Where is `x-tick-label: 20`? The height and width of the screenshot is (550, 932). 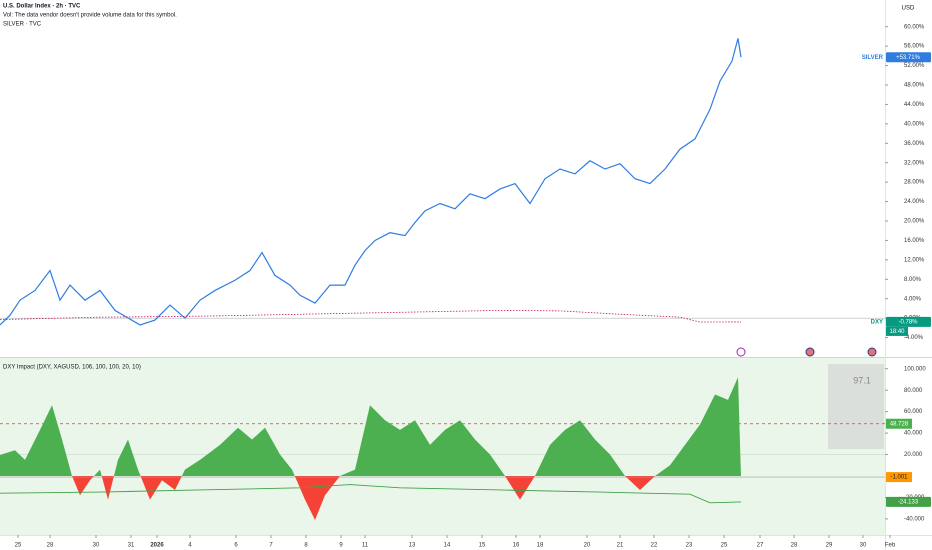
x-tick-label: 20 is located at coordinates (587, 546).